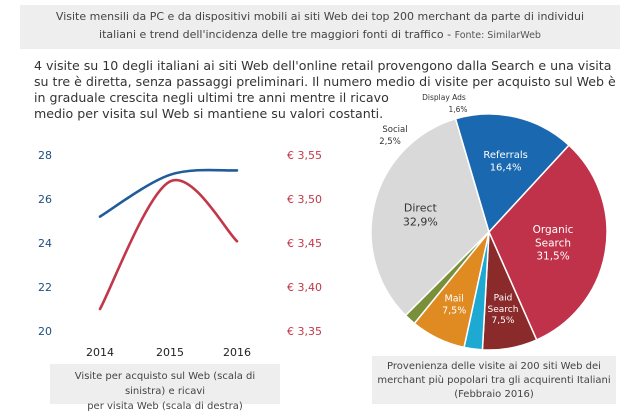 This screenshot has width=640, height=414. What do you see at coordinates (454, 311) in the screenshot?
I see `pie-value-mail: 7,5%` at bounding box center [454, 311].